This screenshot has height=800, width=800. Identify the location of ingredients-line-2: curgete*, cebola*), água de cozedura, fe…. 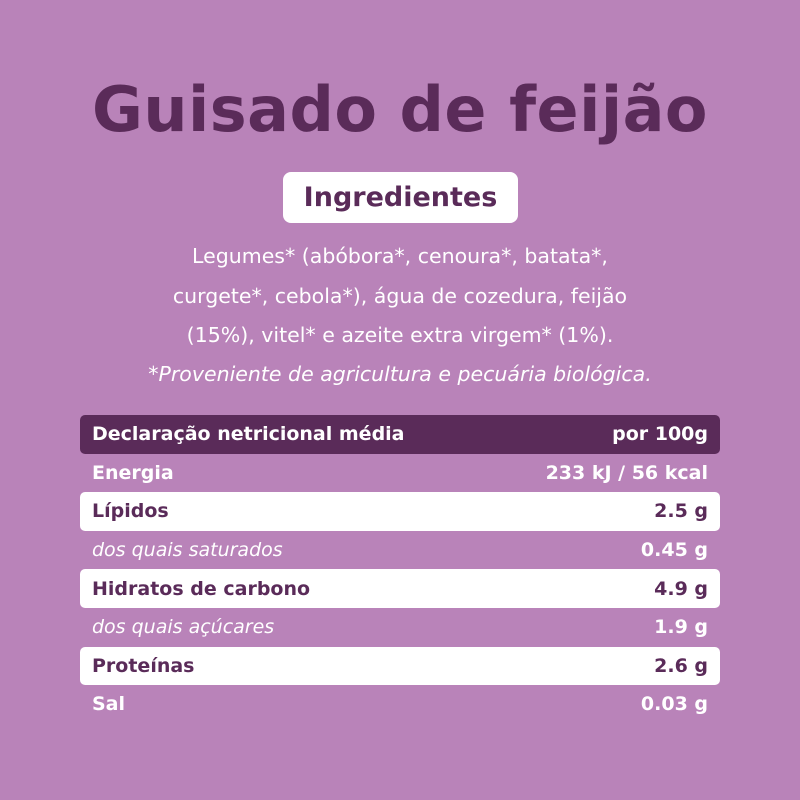
(400, 296).